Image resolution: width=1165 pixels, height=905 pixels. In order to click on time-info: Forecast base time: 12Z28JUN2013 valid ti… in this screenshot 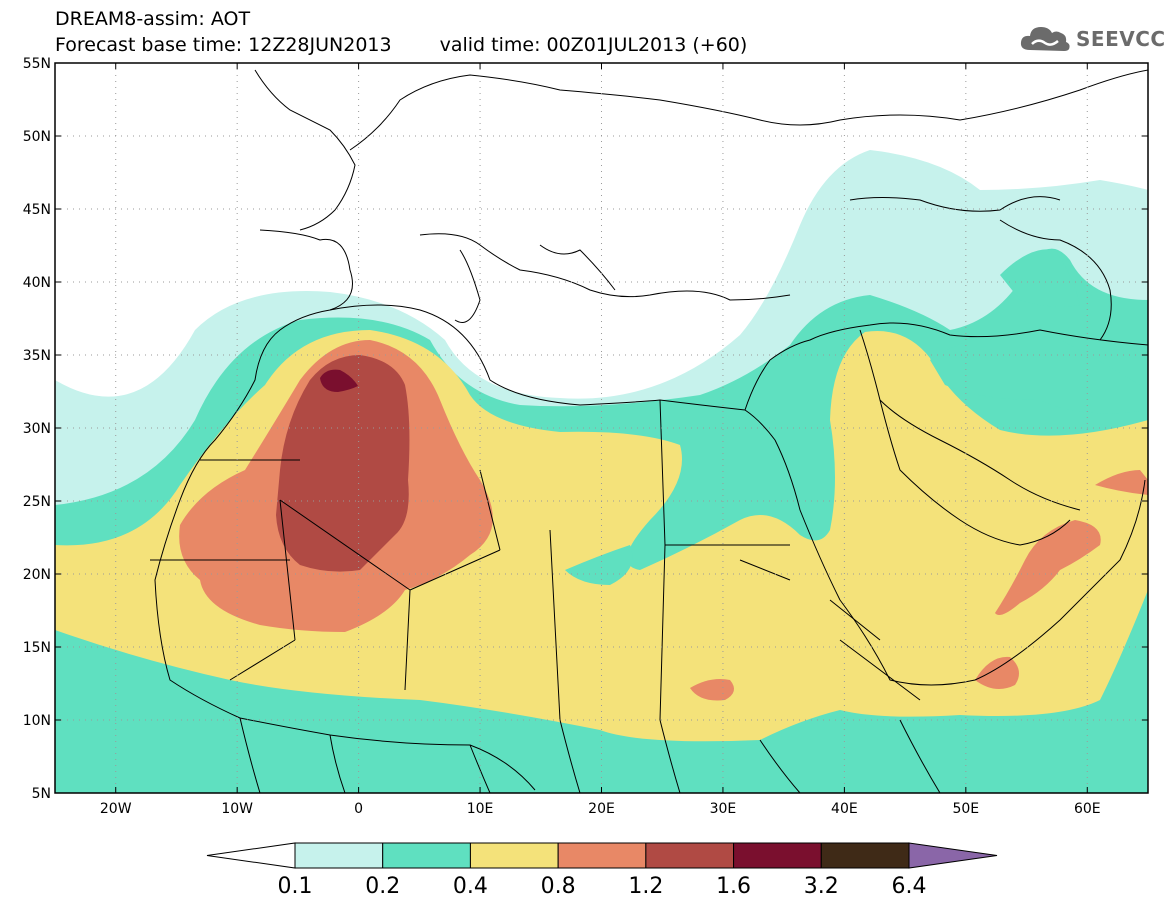, I will do `click(401, 45)`.